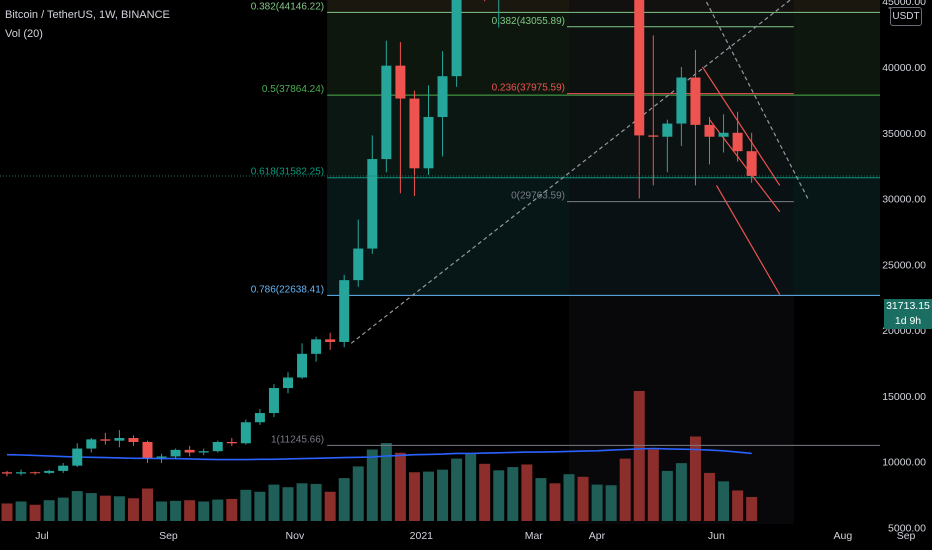  Describe the element at coordinates (904, 68) in the screenshot. I see `price-tick-label: 40000.00` at that location.